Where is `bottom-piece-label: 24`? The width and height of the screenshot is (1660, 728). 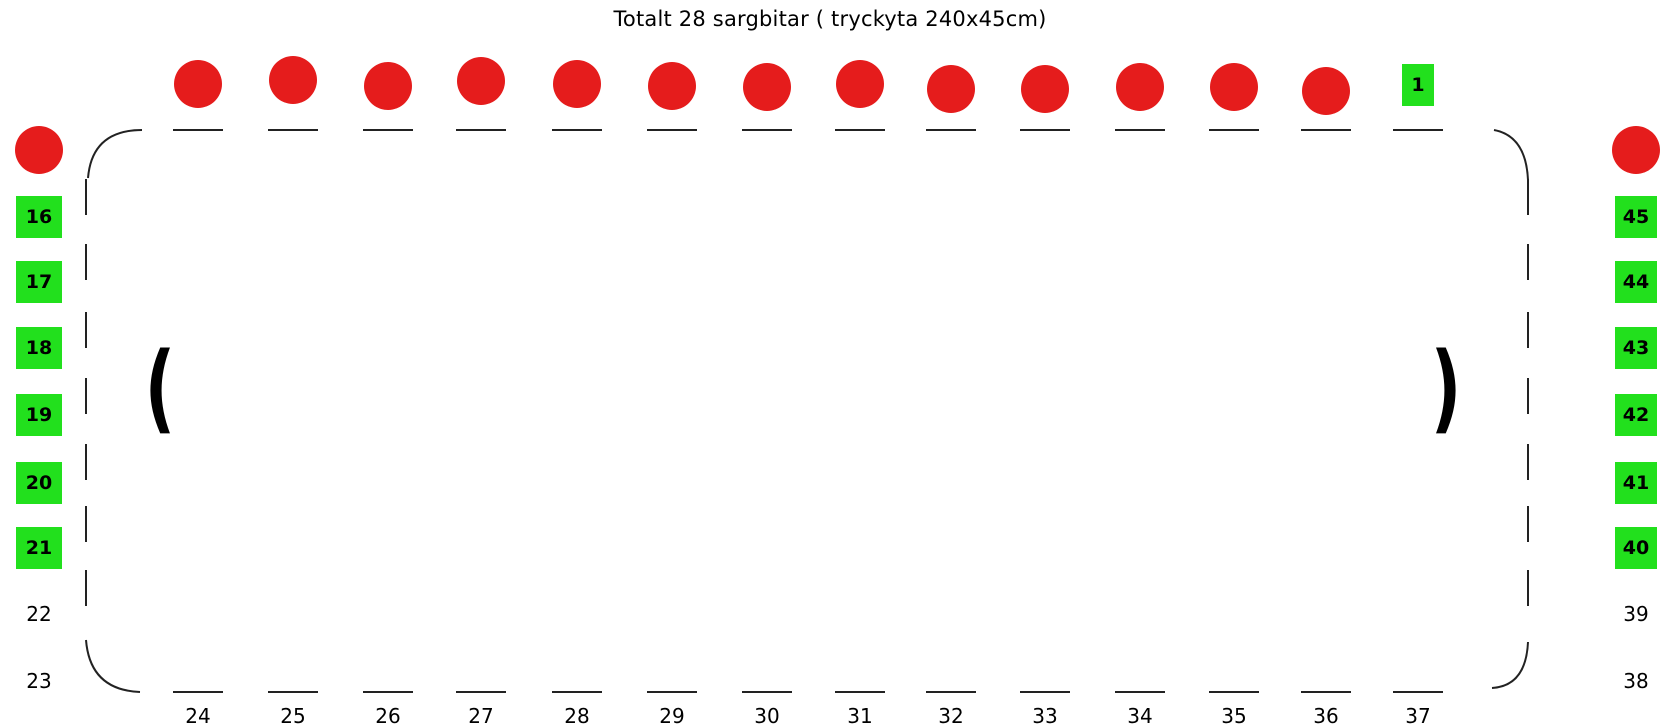
bottom-piece-label: 24 is located at coordinates (198, 716).